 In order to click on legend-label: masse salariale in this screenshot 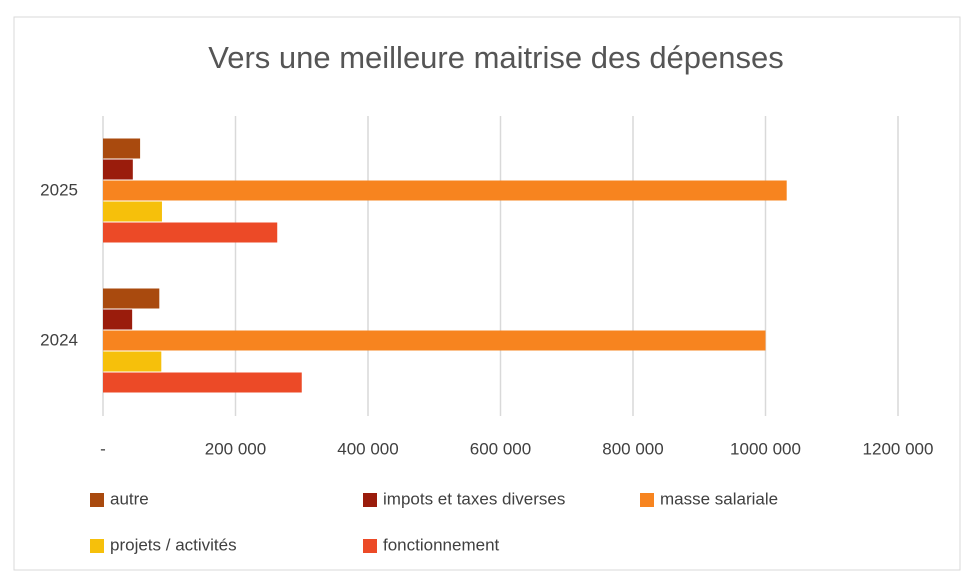, I will do `click(719, 498)`.